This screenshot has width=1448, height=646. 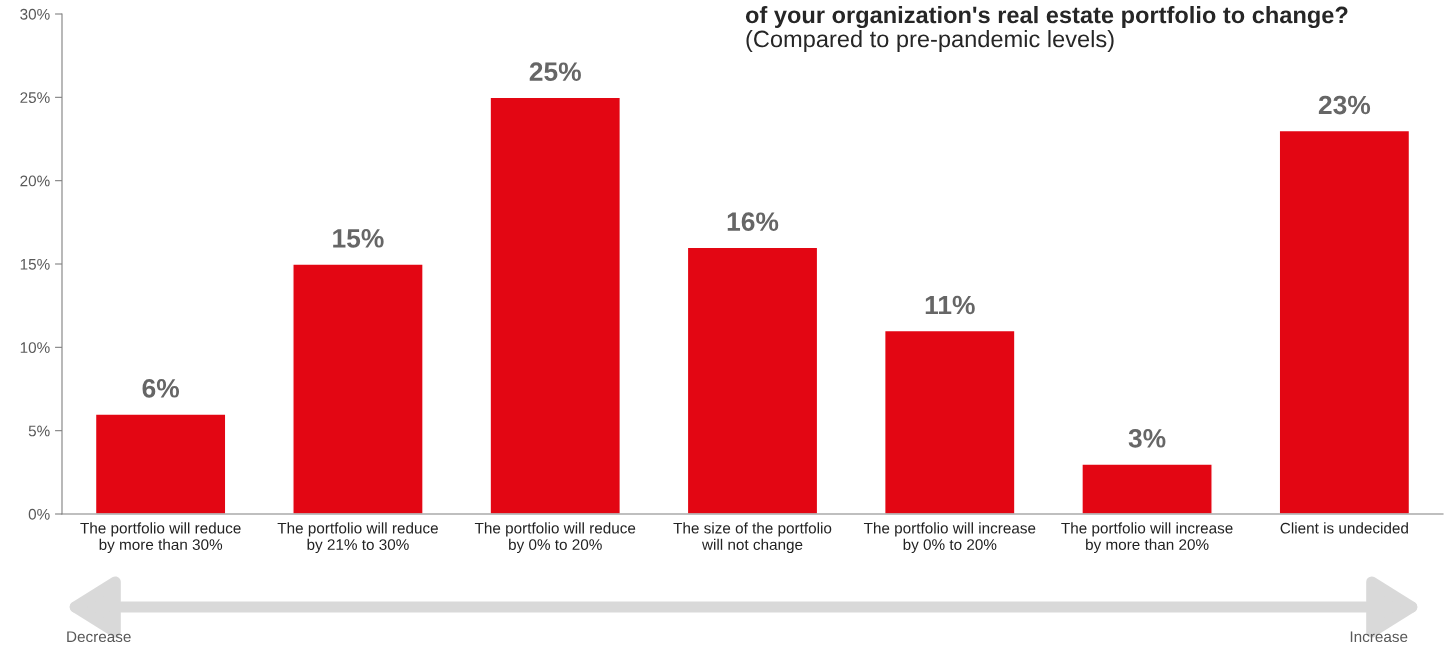 I want to click on x-tick-label: The portfolio will reduce by more than 30%, so click(x=160, y=538).